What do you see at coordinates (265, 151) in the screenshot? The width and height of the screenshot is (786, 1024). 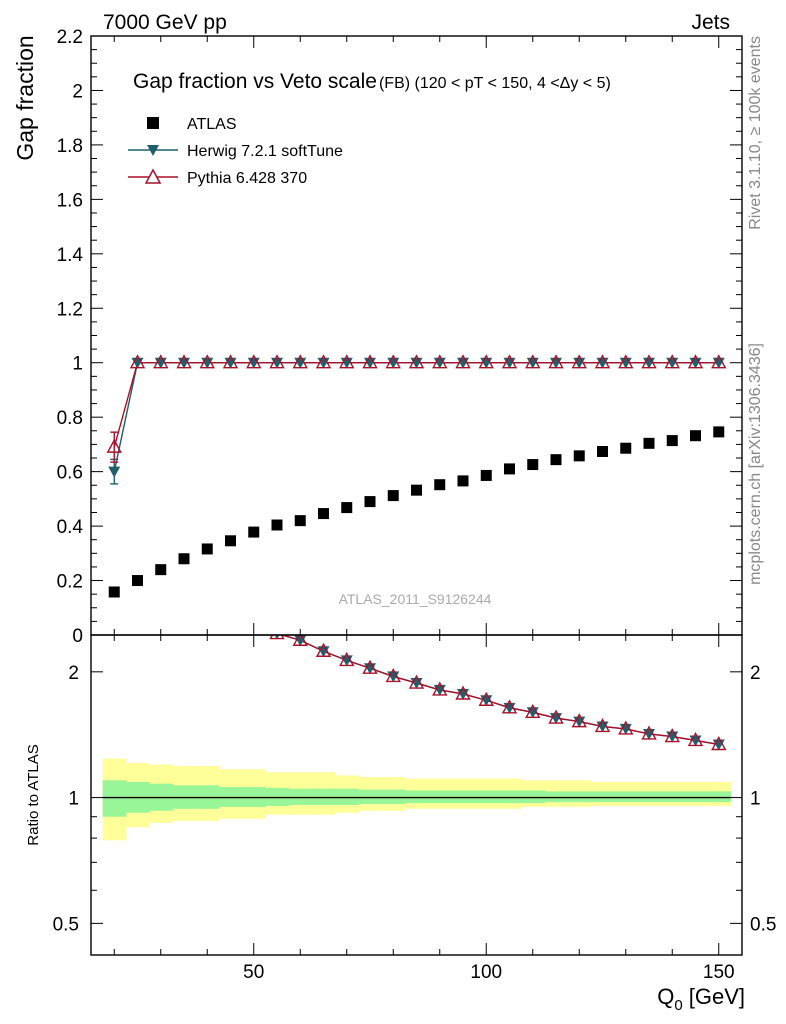 I see `legend-herwig-label: Herwig 7.2.1 softTune` at bounding box center [265, 151].